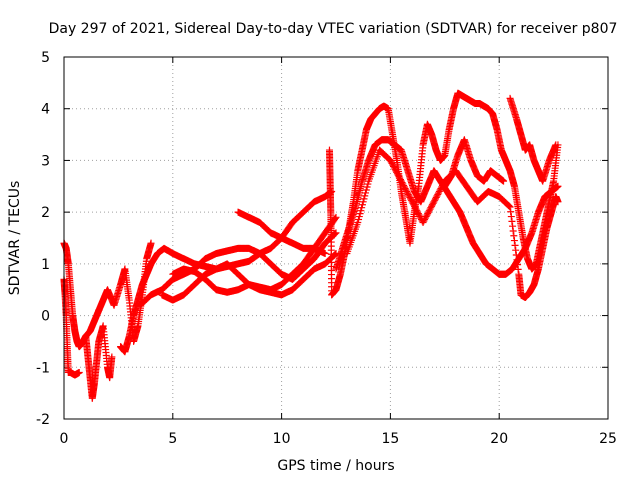  What do you see at coordinates (282, 439) in the screenshot?
I see `x-tick-label: 10` at bounding box center [282, 439].